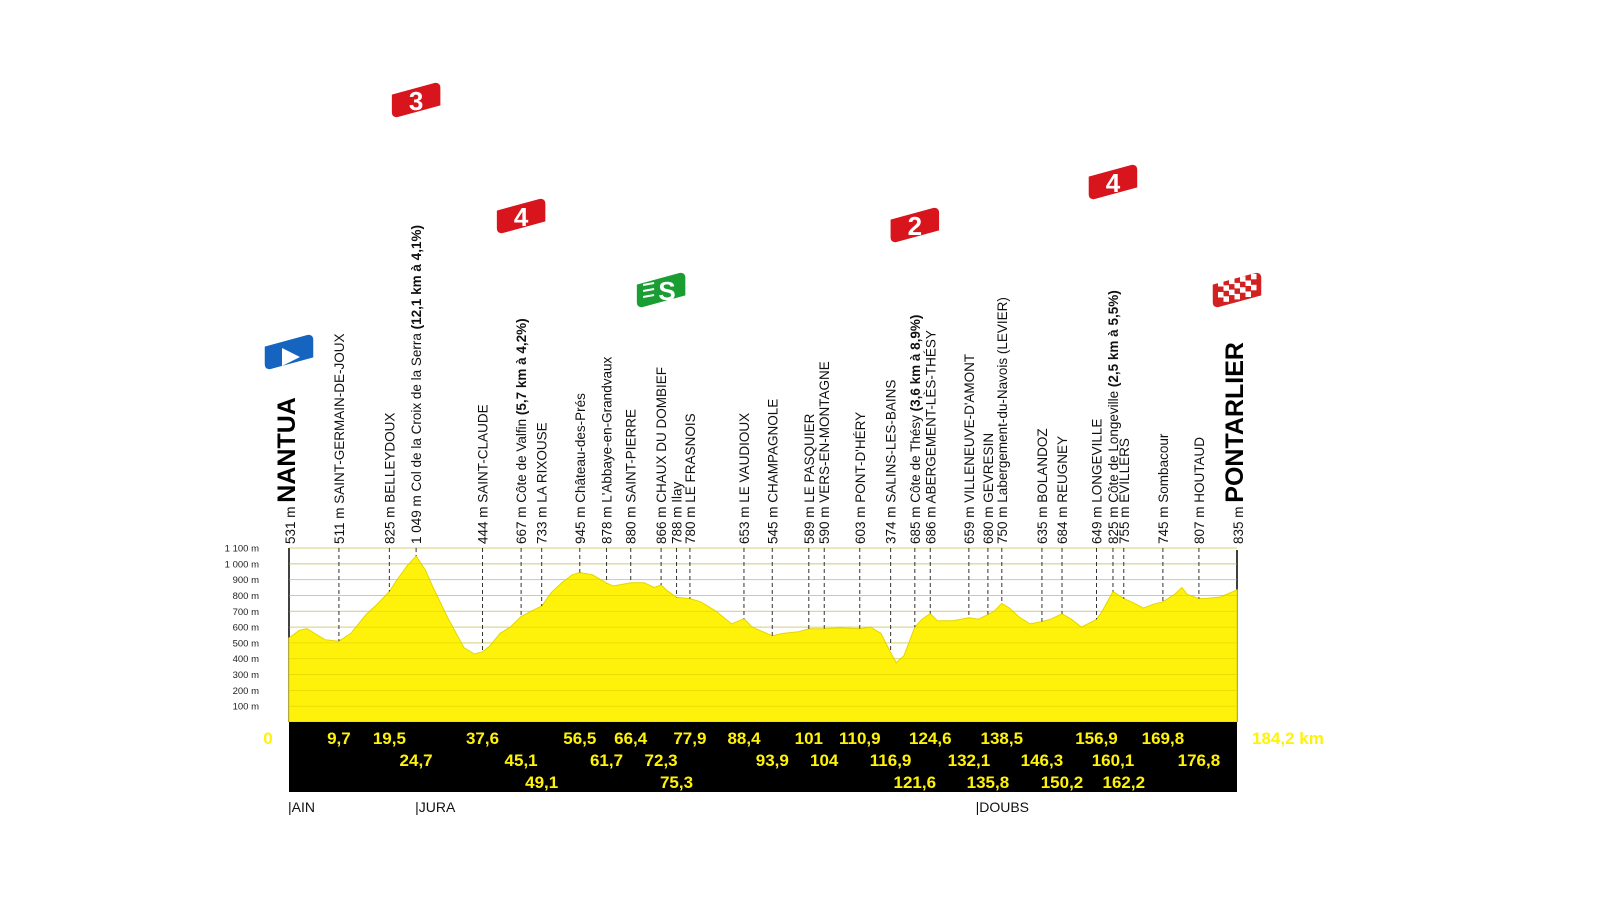 The image size is (1600, 900). Describe the element at coordinates (1113, 447) in the screenshot. I see `waypoint-name: Côte de Longeville` at that location.